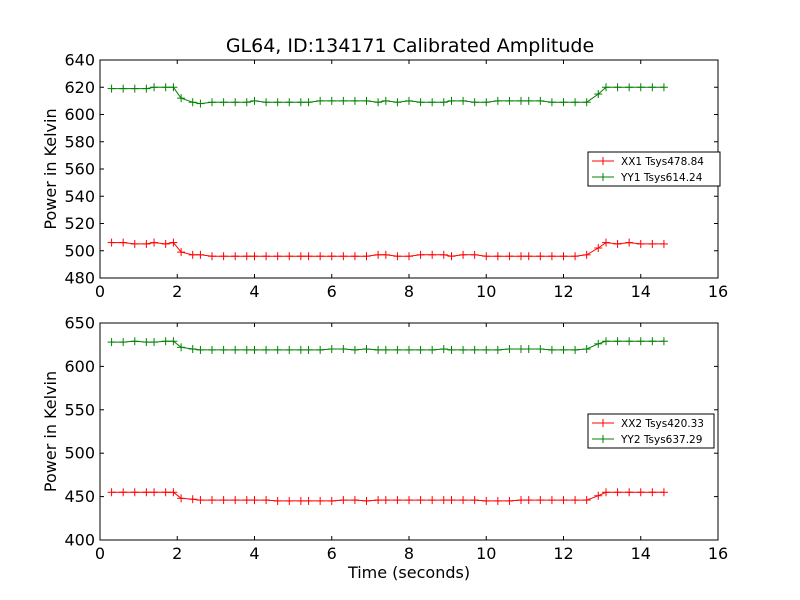 The width and height of the screenshot is (800, 600). What do you see at coordinates (387, 95) in the screenshot?
I see `series-line-yy1` at bounding box center [387, 95].